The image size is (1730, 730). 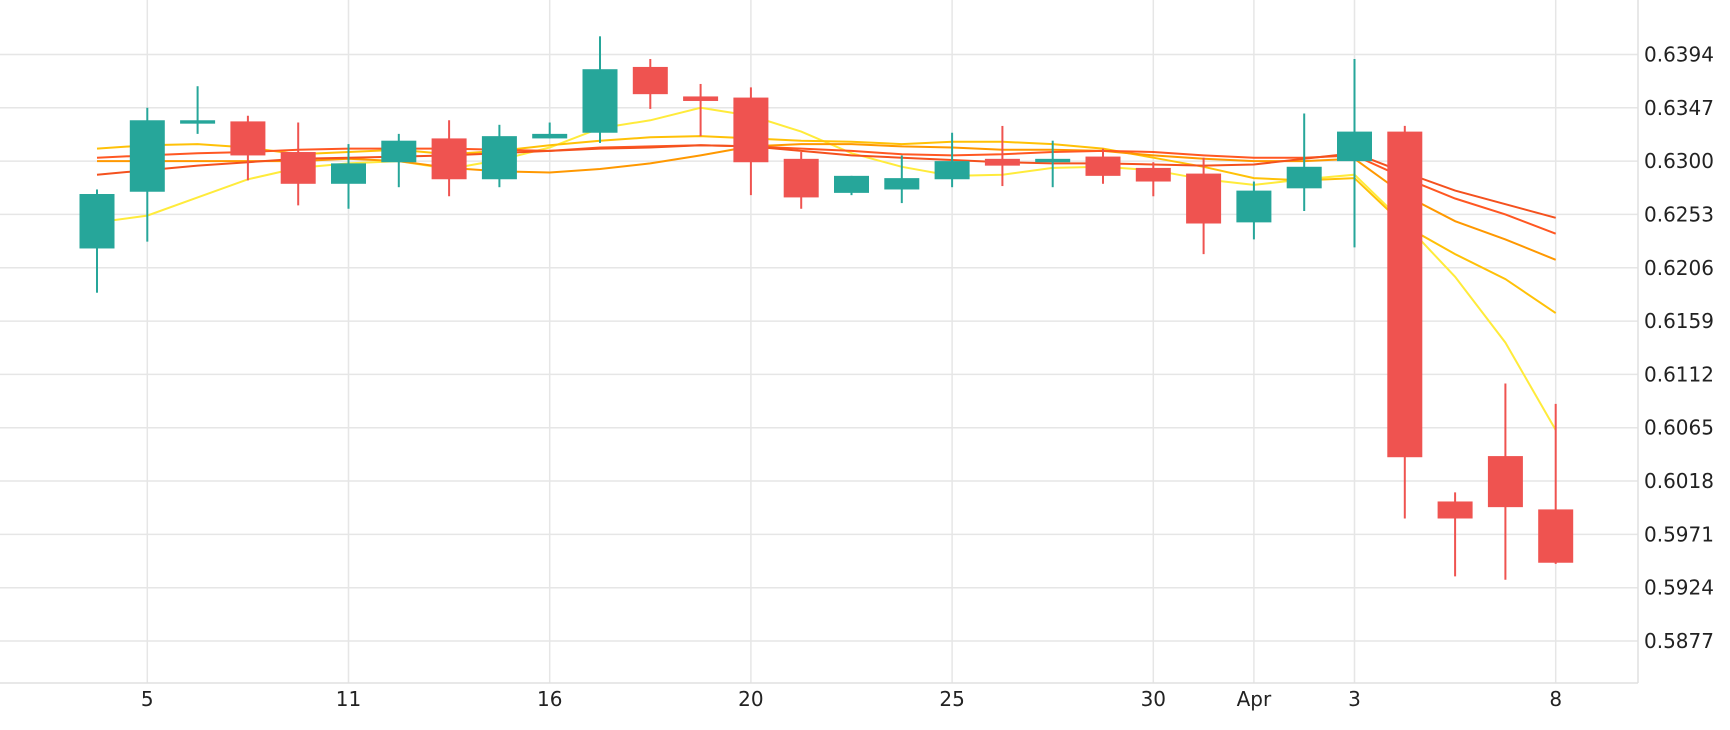 What do you see at coordinates (750, 699) in the screenshot?
I see `x-tick-label: 20` at bounding box center [750, 699].